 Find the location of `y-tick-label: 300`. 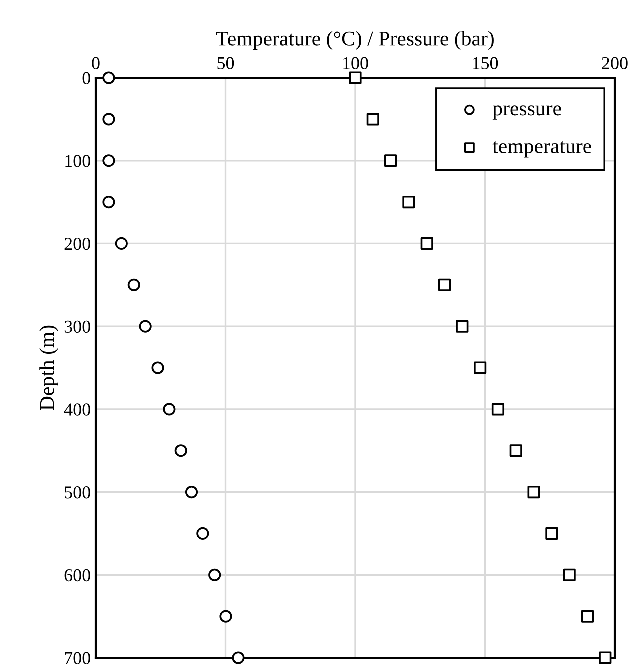

y-tick-label: 300 is located at coordinates (77, 327).